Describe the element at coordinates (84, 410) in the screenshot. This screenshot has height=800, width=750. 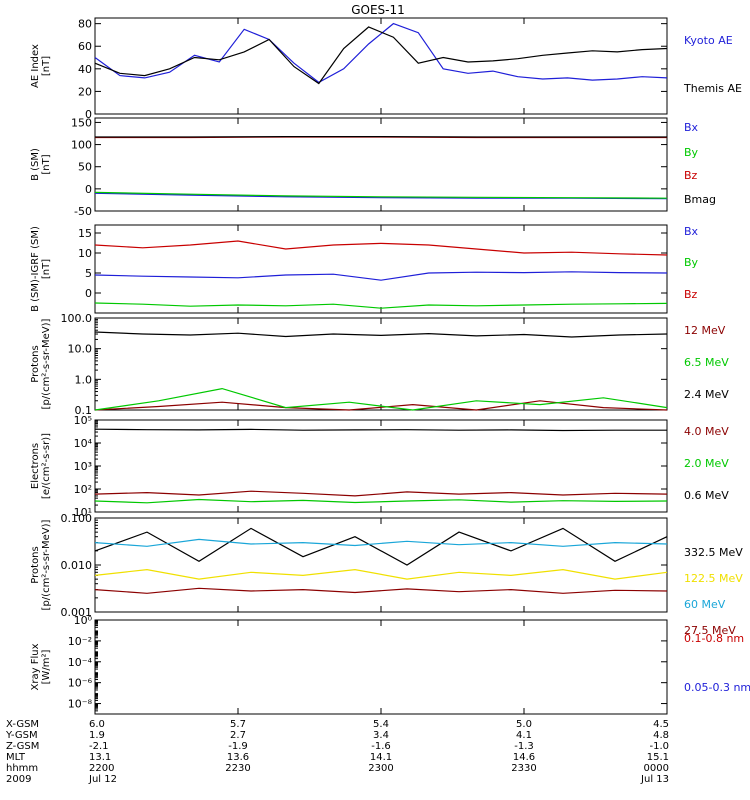
I see `y-tick-label: 0.1` at that location.